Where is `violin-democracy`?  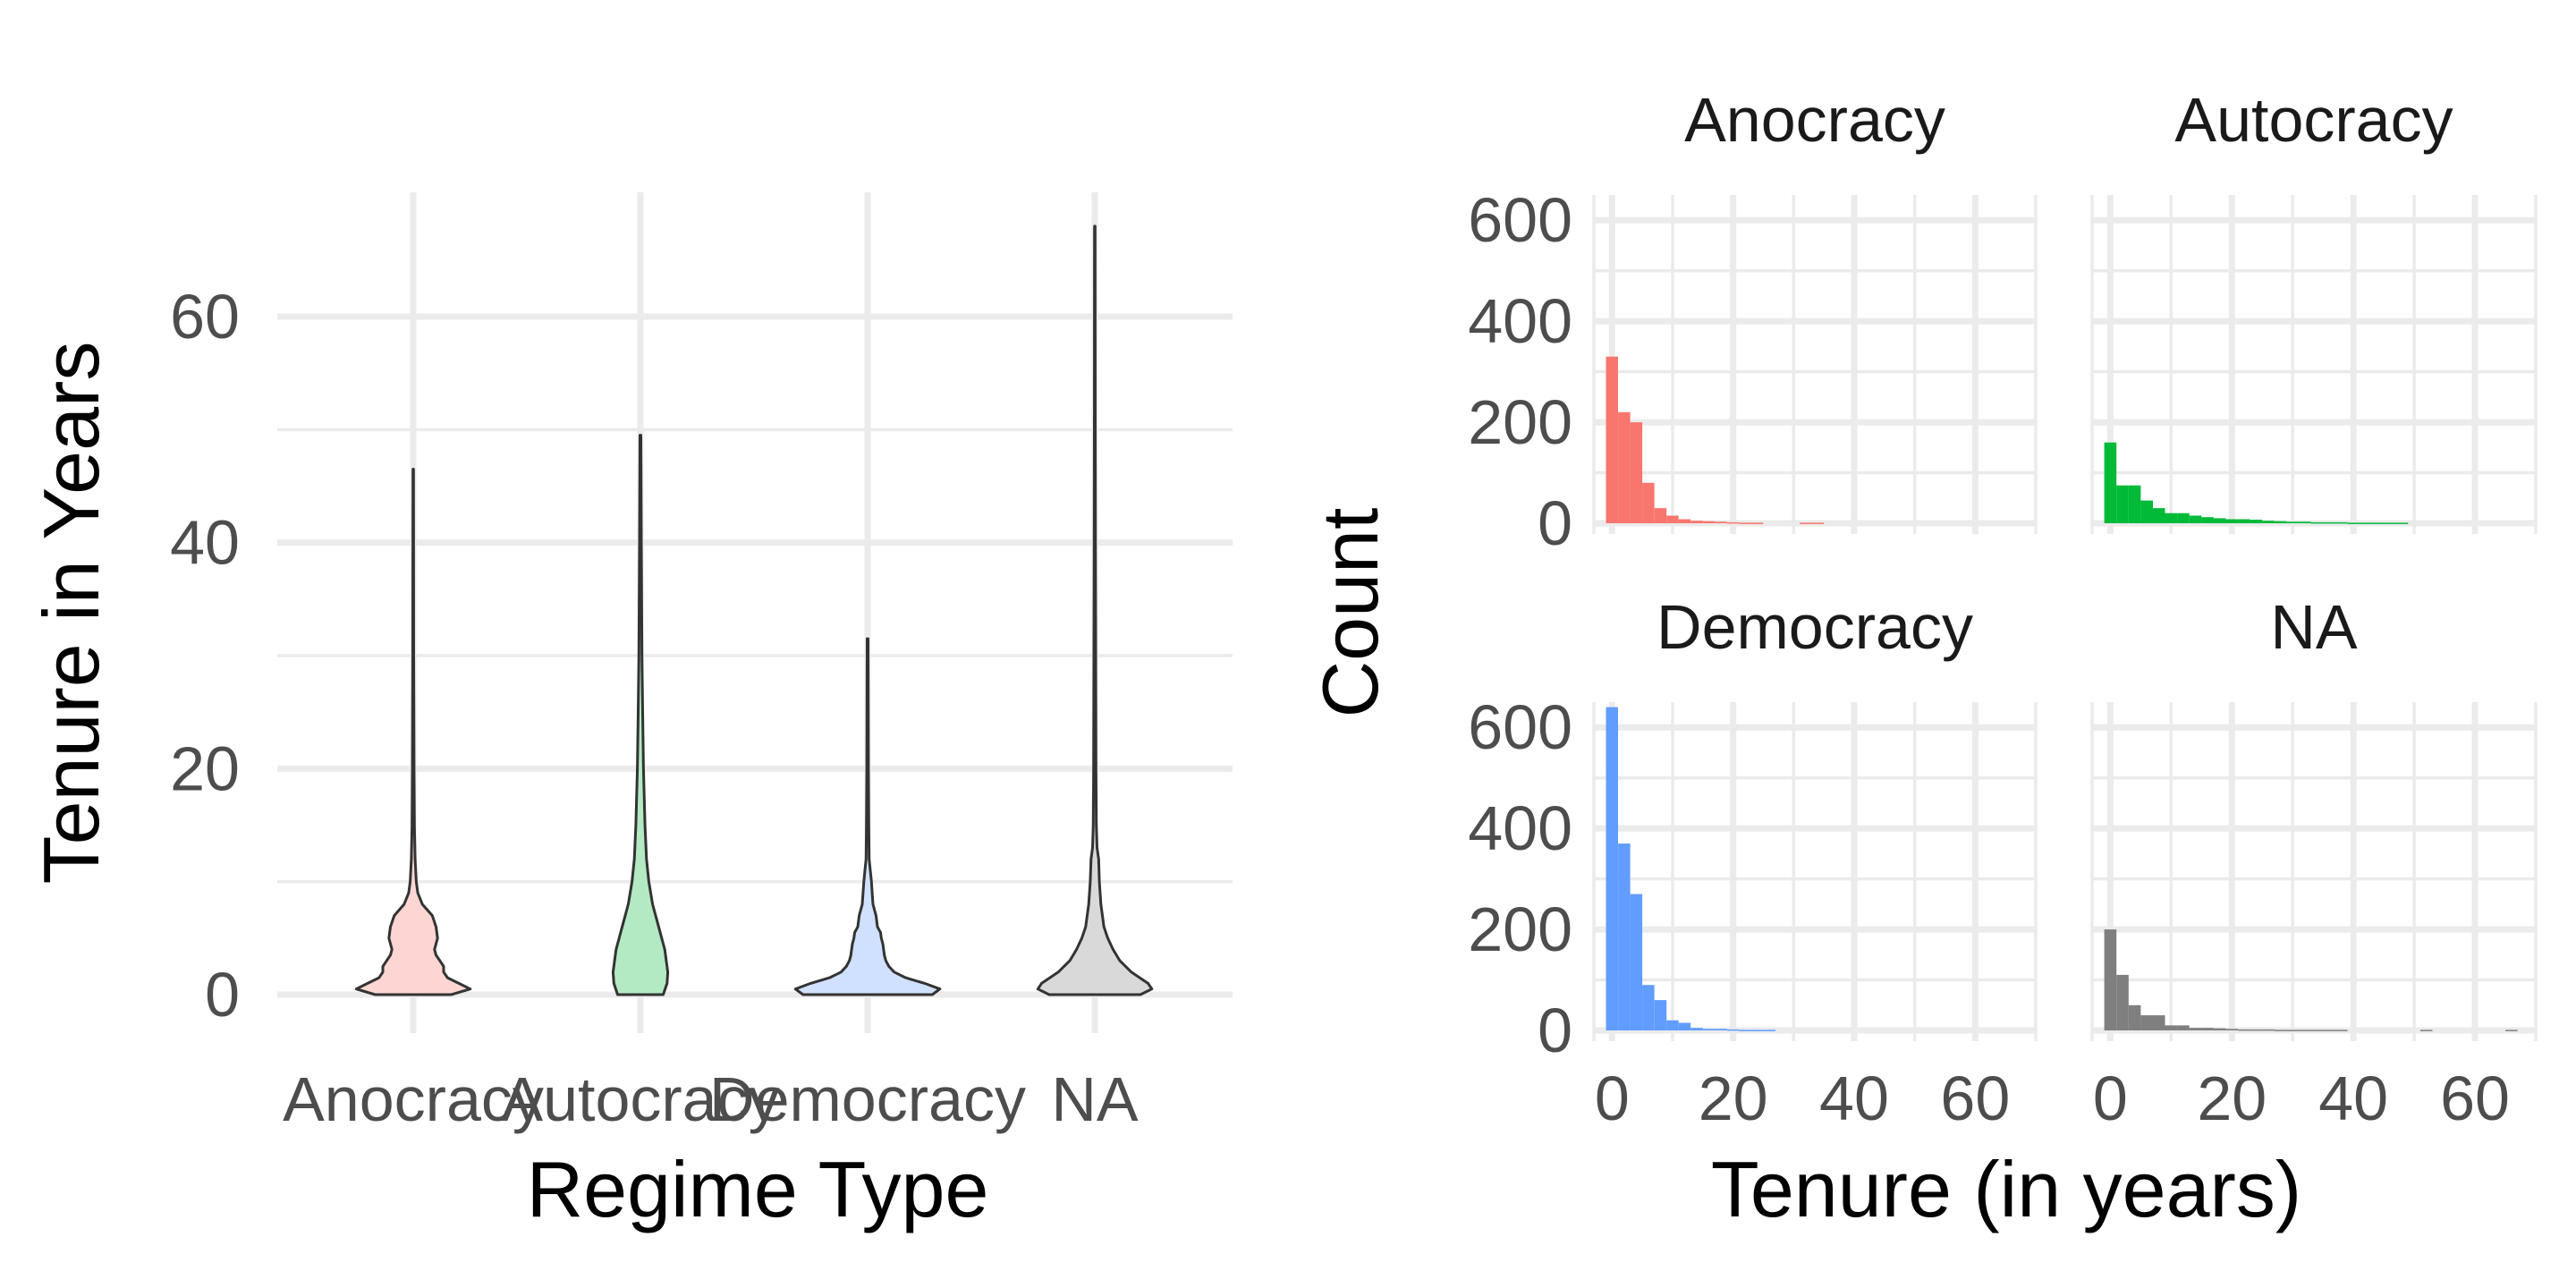
violin-democracy is located at coordinates (867, 816).